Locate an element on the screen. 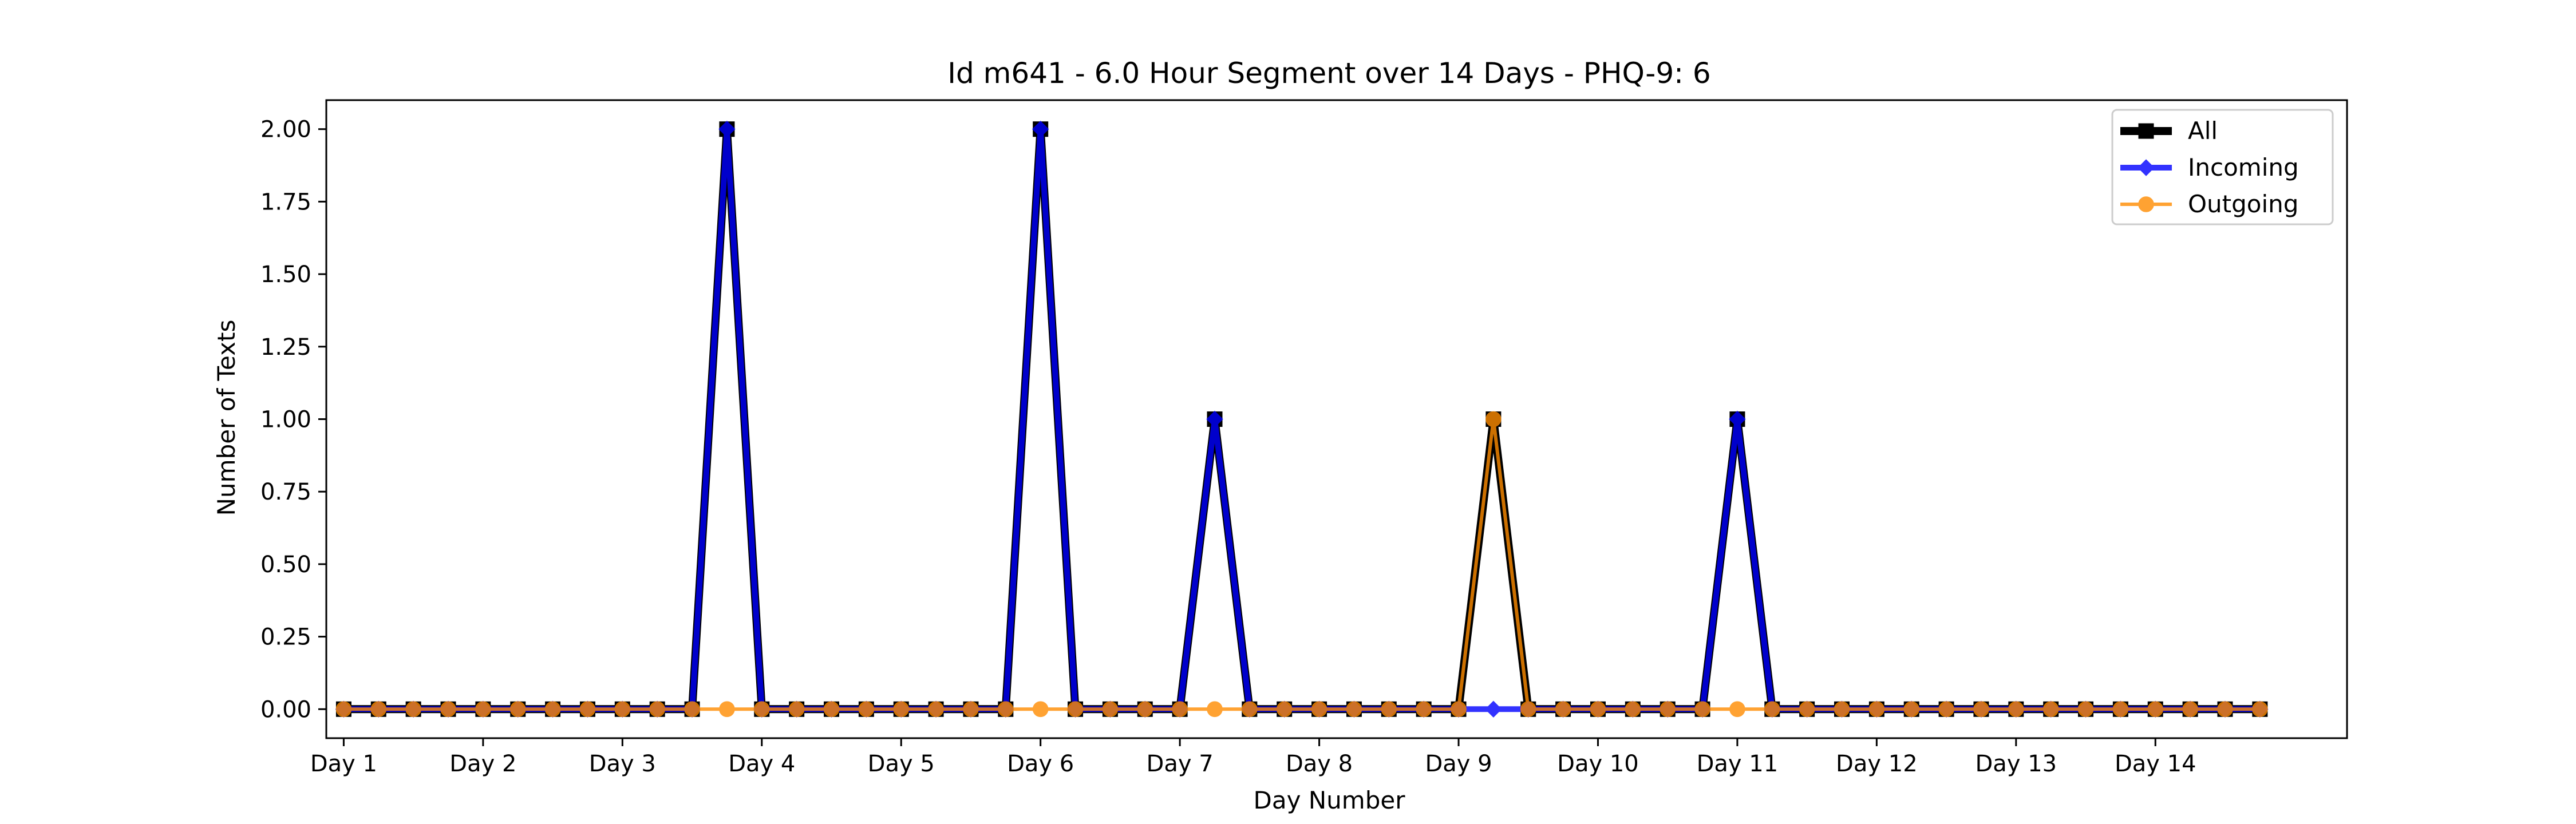 This screenshot has width=2576, height=824. legend-entry-incoming is located at coordinates (2146, 167).